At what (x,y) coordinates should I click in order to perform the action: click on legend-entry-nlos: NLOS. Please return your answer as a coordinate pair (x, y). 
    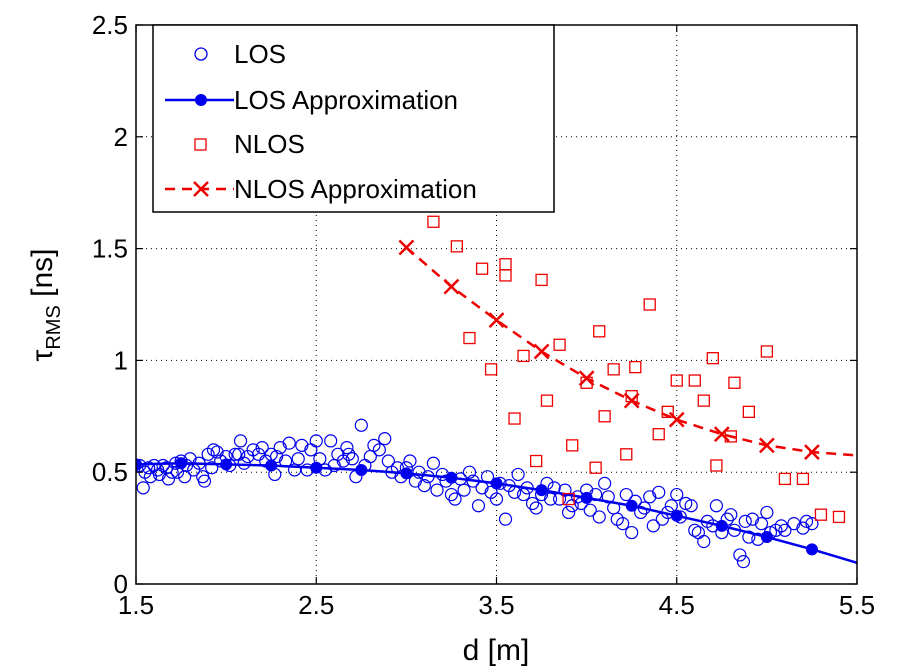
    Looking at the image, I should click on (249, 144).